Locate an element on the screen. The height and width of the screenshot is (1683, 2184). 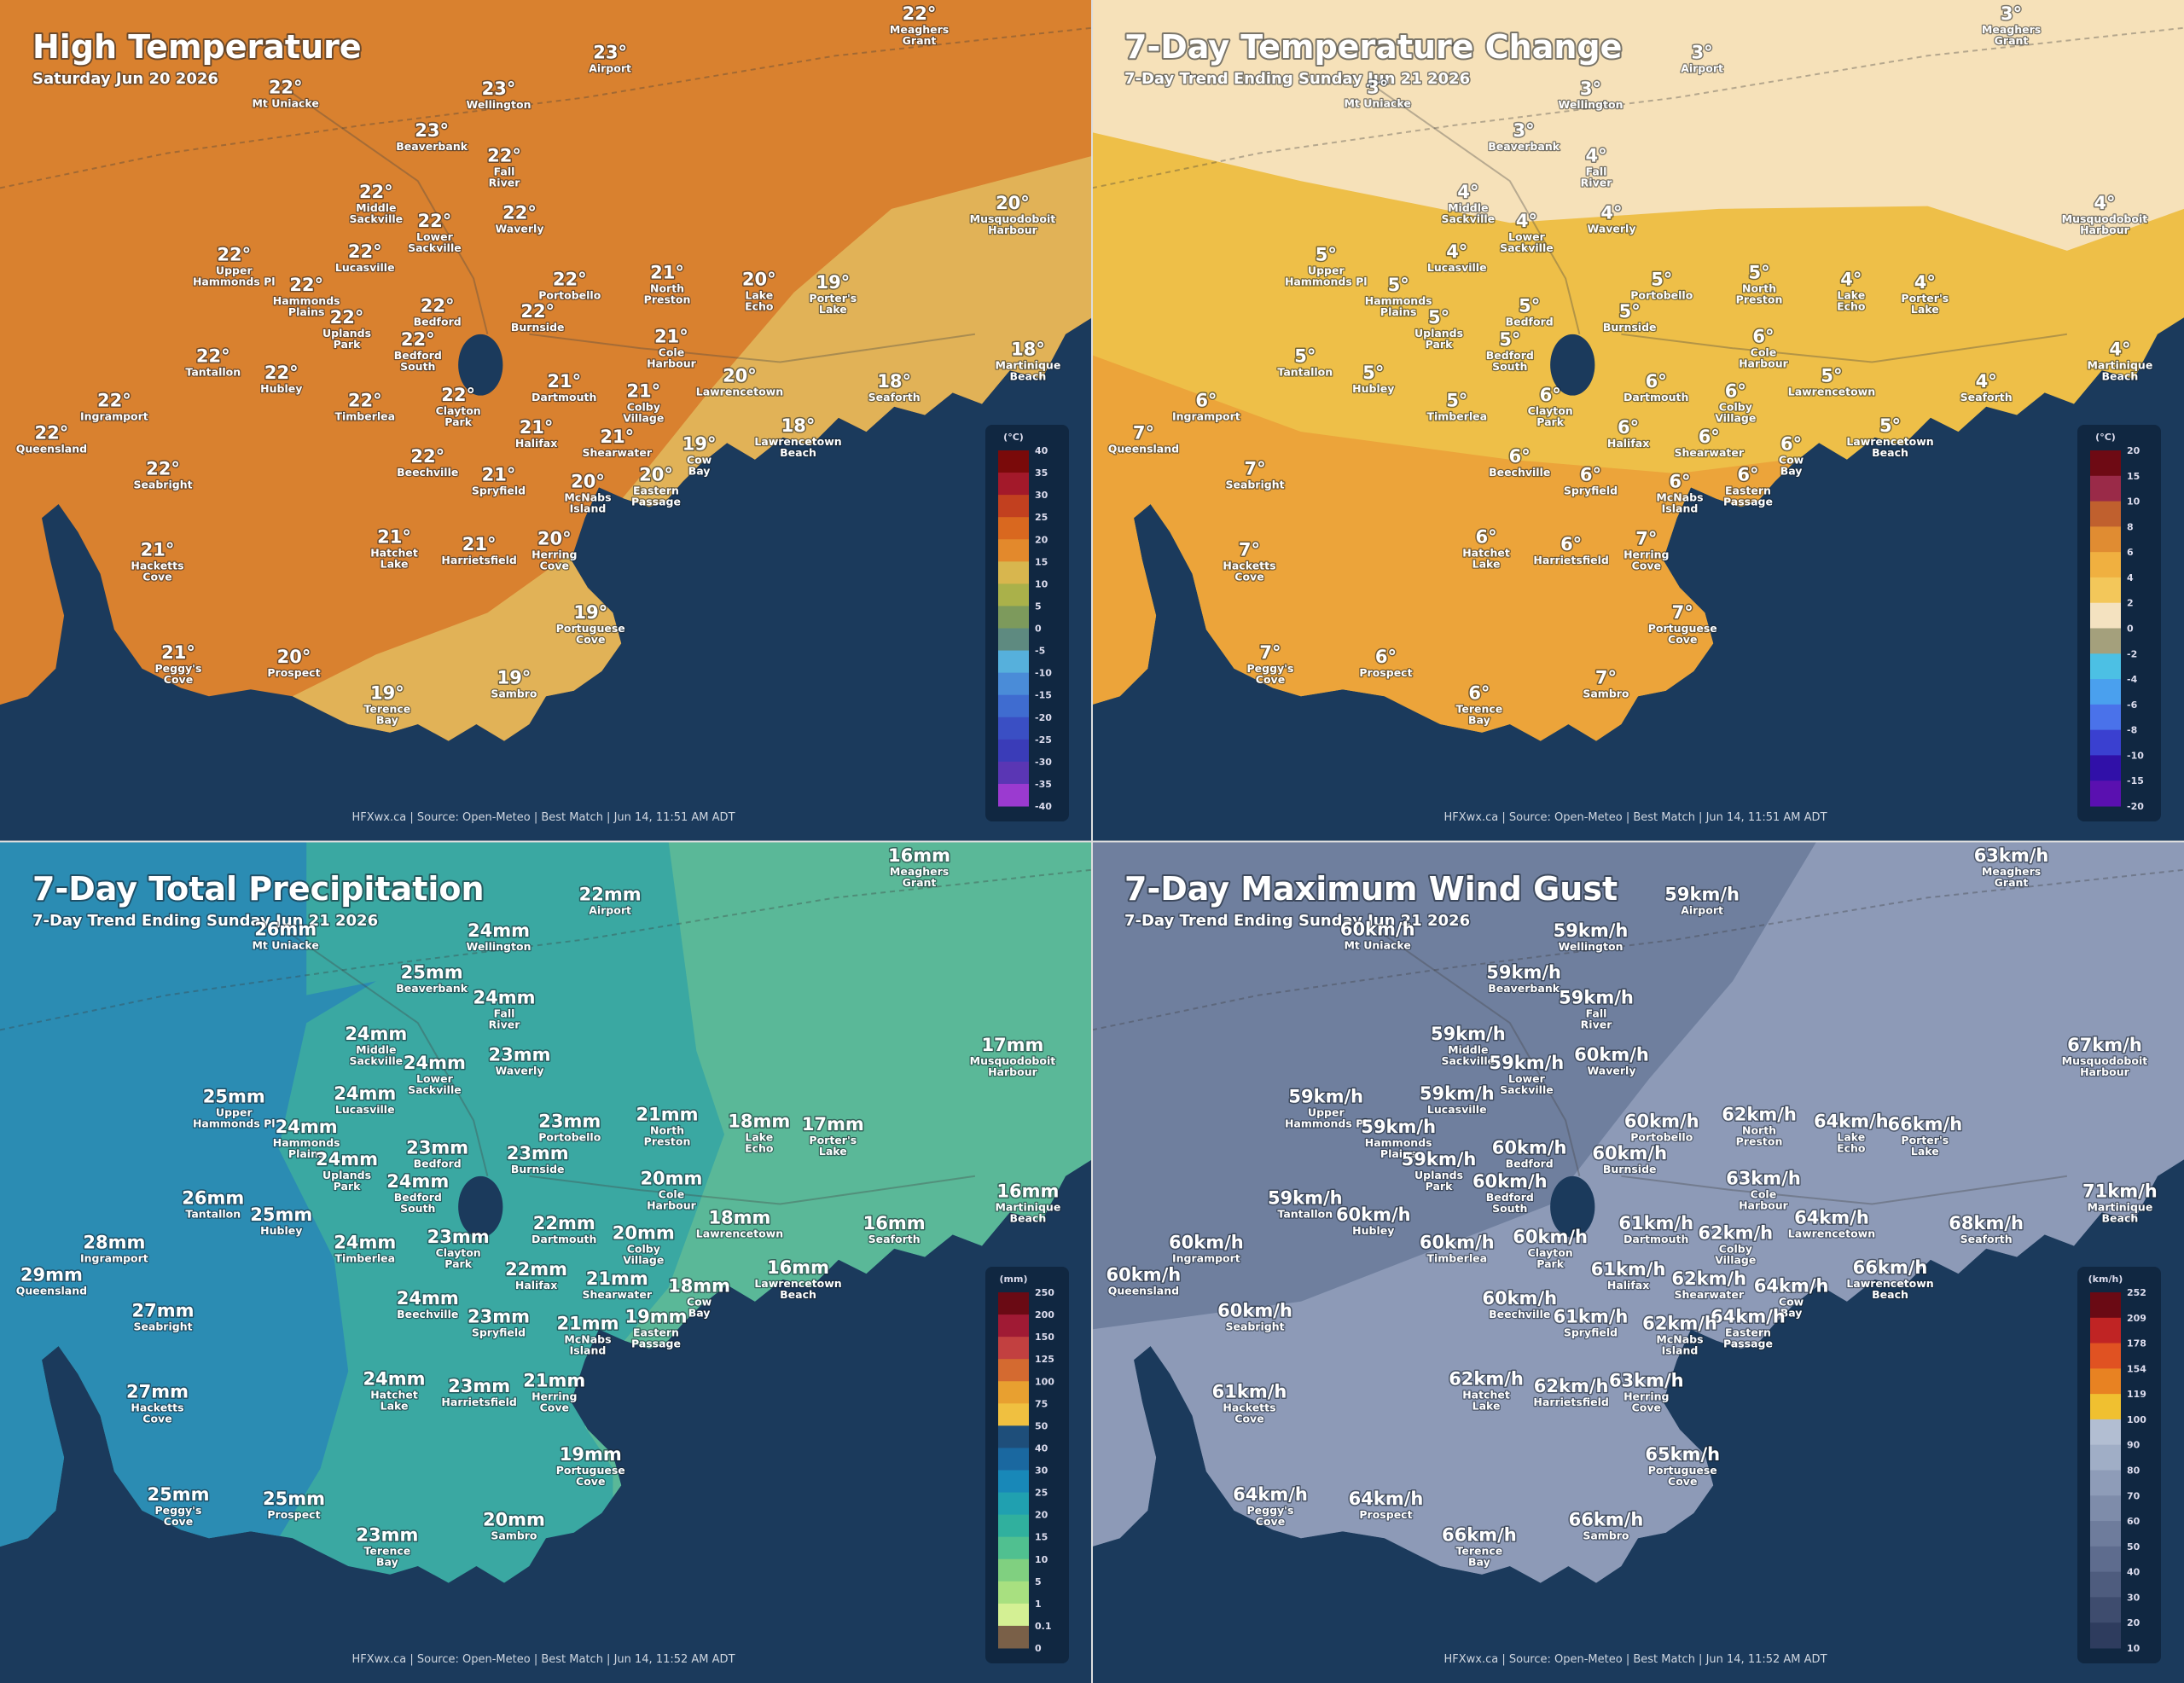
place-name: Prospect is located at coordinates (294, 1514).